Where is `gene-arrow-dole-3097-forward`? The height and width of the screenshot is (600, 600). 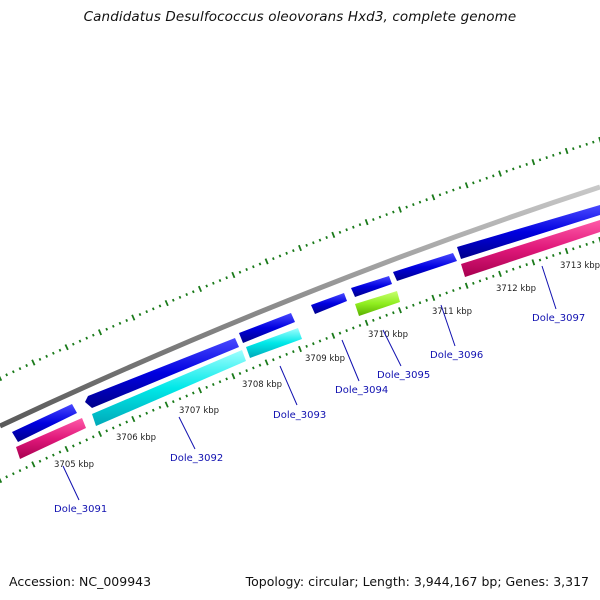 gene-arrow-dole-3097-forward is located at coordinates (528, 232).